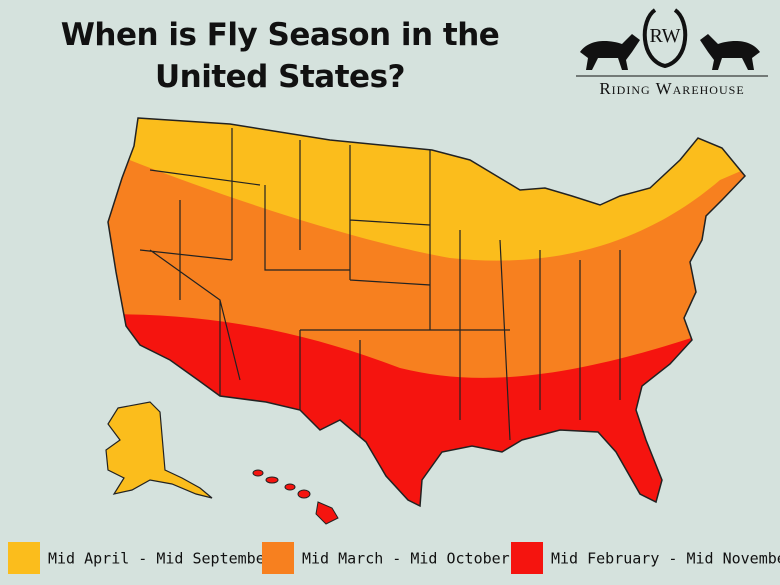  I want to click on alaska, so click(159, 450).